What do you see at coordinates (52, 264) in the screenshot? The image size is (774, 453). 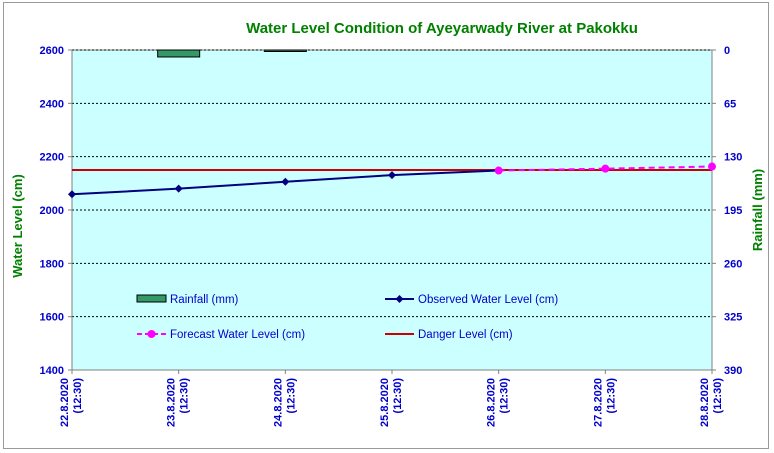 I see `y-tick-label: 1800` at bounding box center [52, 264].